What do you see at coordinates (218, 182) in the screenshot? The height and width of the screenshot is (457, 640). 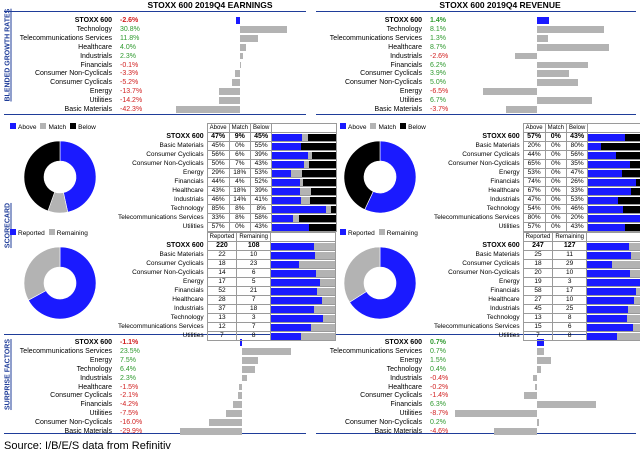 I see `cell-value: 44%` at bounding box center [218, 182].